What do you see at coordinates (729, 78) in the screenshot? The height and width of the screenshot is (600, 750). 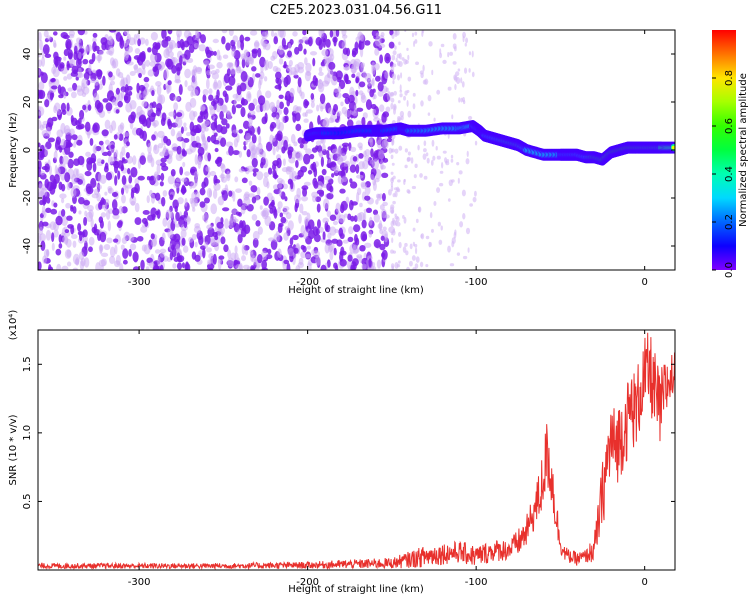 I see `colorbar-tick-label: 0.8` at bounding box center [729, 78].